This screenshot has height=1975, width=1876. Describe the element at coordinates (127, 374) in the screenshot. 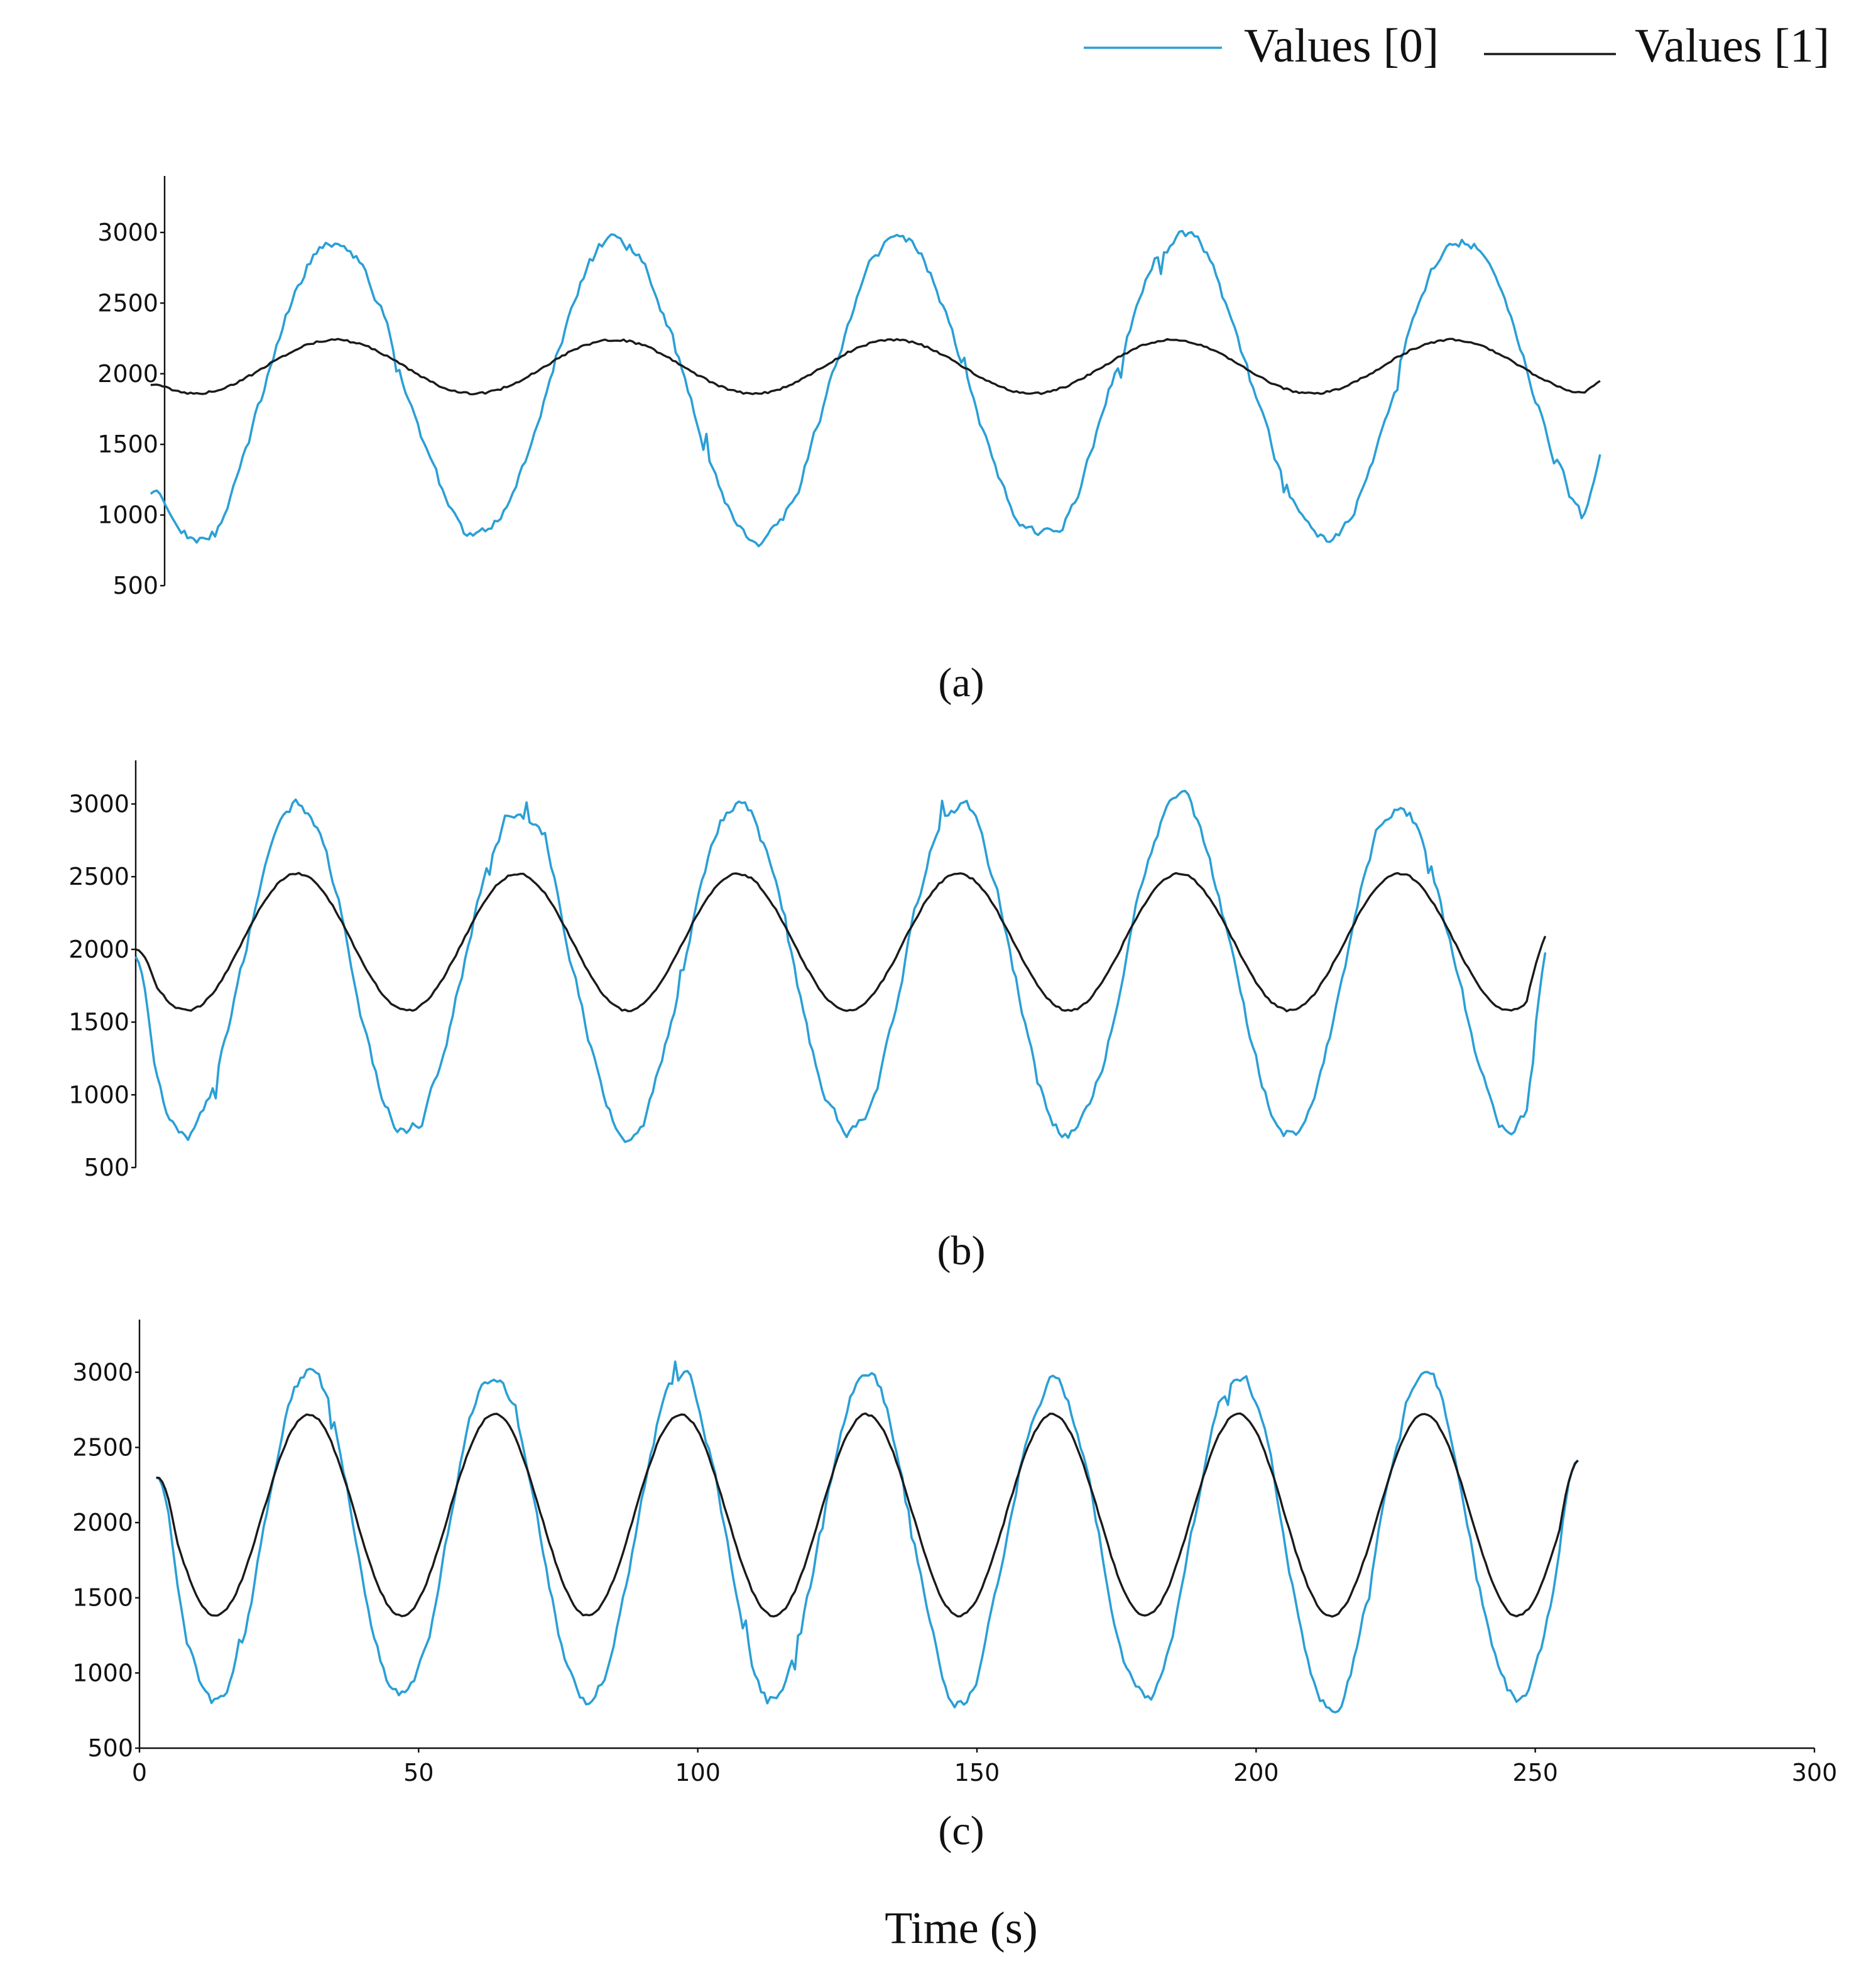

I see `panel-a-y-tick-label: 2000` at that location.